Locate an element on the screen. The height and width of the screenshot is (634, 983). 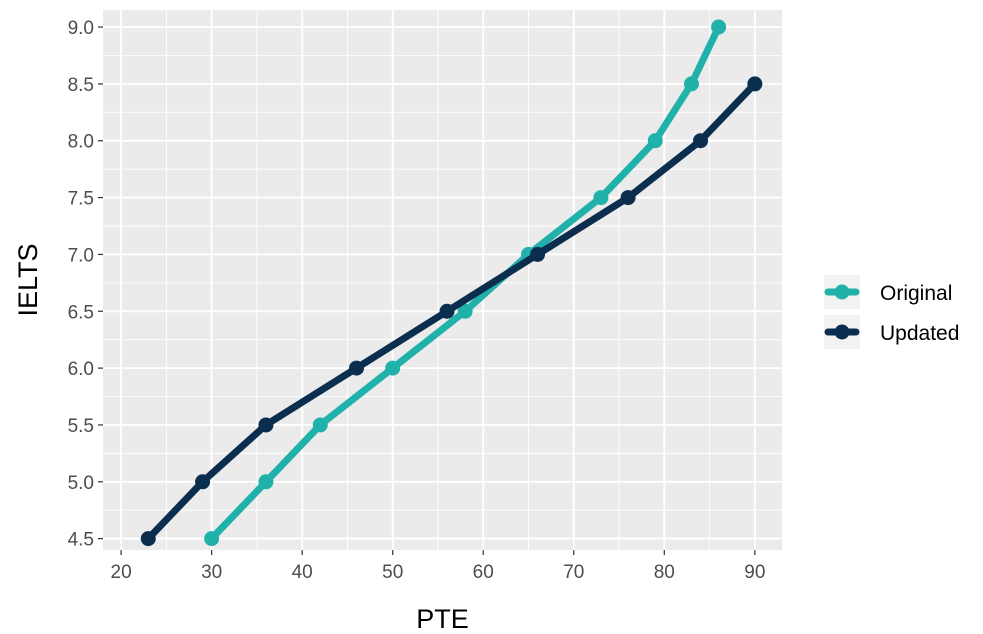
legend-item-original: Original is located at coordinates (888, 292).